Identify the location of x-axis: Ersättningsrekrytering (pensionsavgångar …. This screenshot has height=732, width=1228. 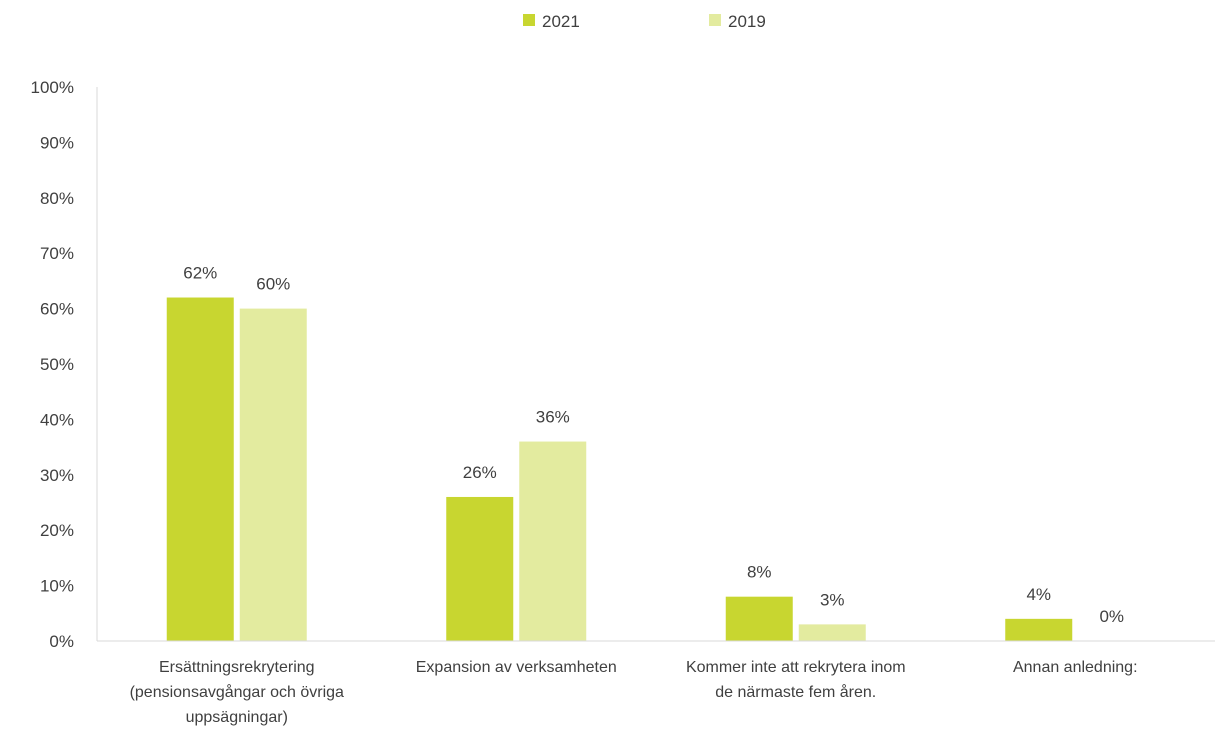
(656, 683).